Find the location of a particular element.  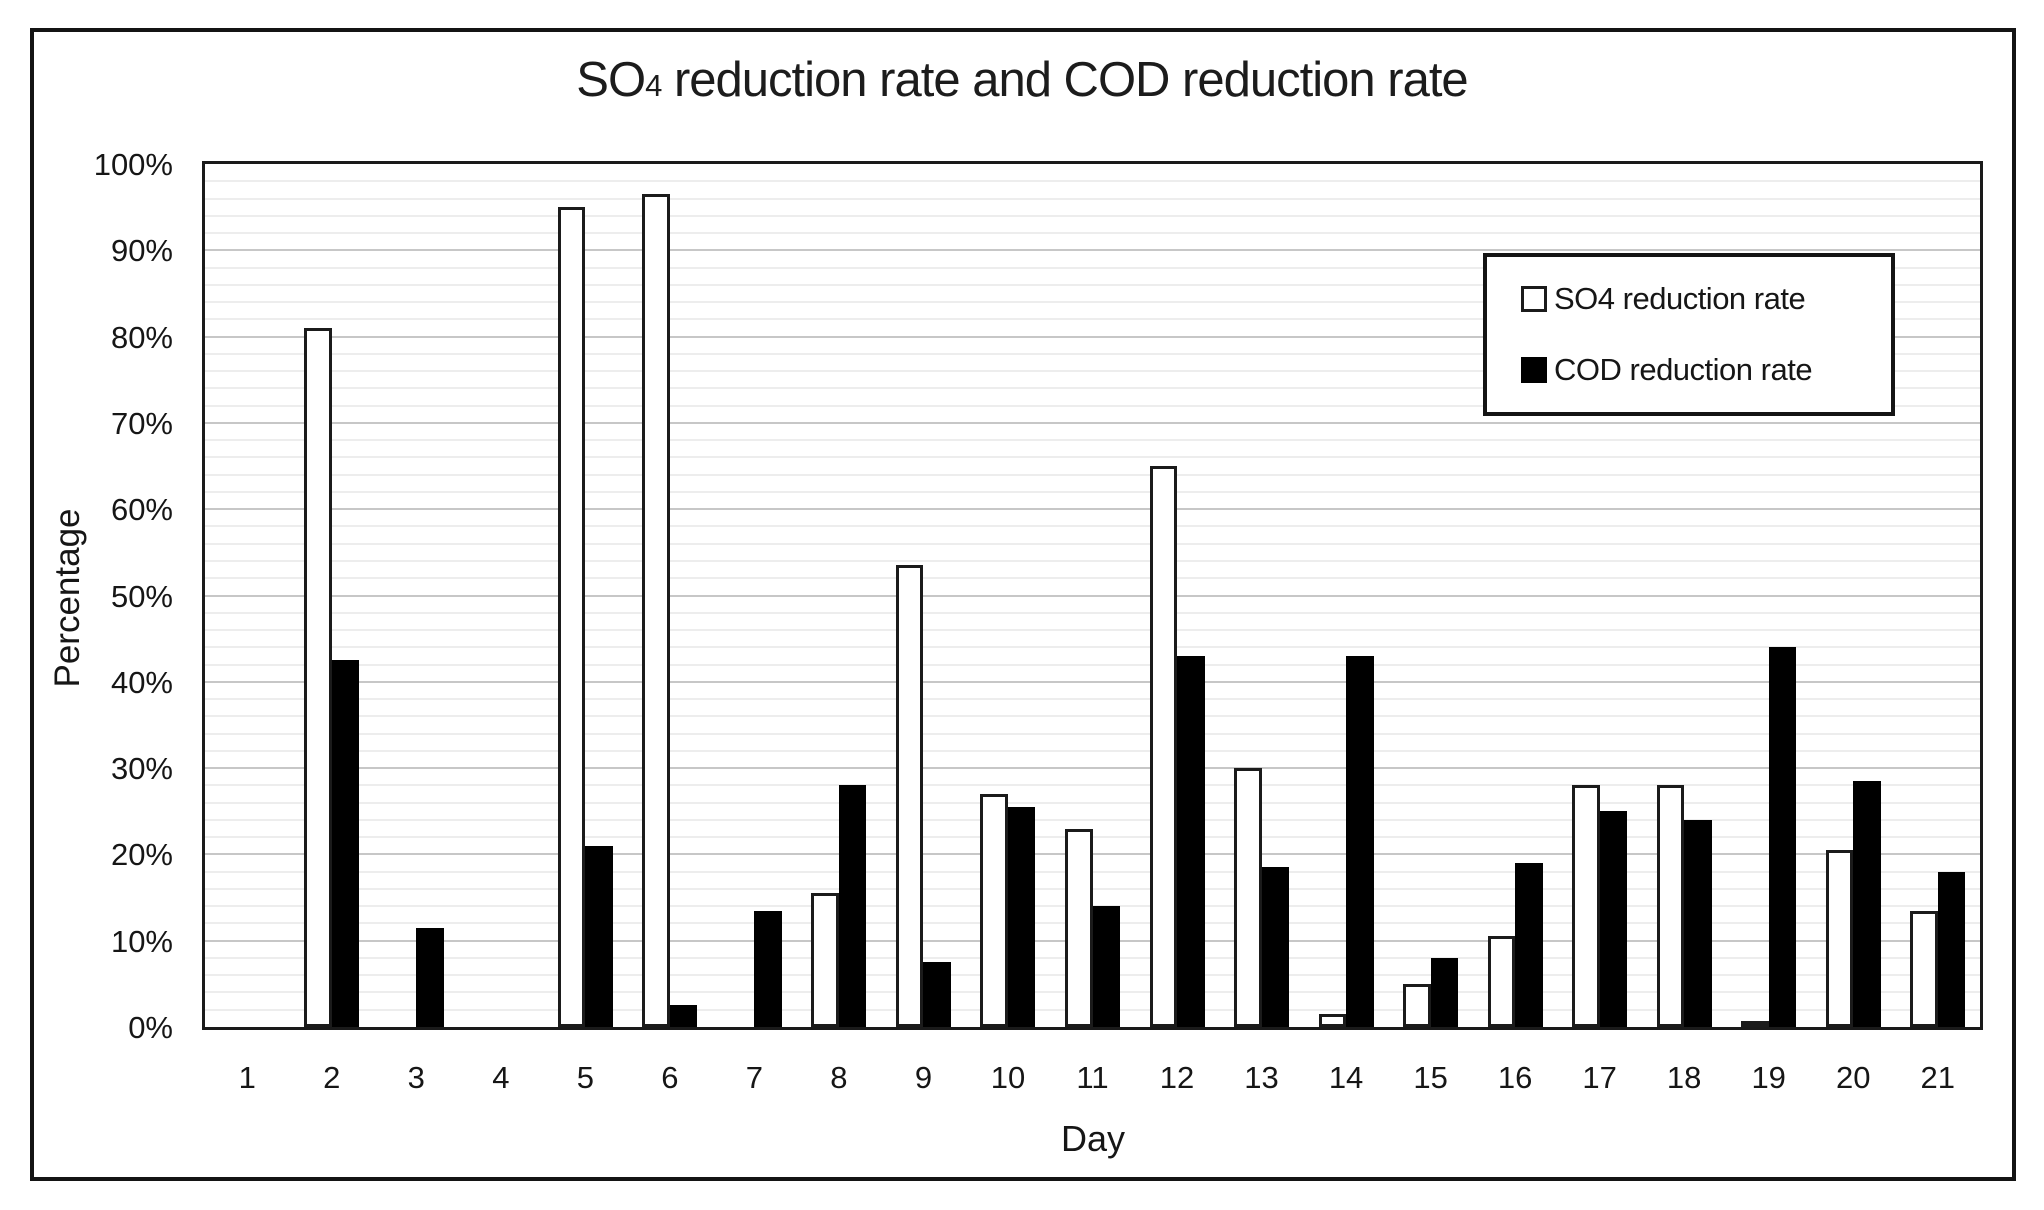

x-tick-day-6: 6 is located at coordinates (670, 1077).